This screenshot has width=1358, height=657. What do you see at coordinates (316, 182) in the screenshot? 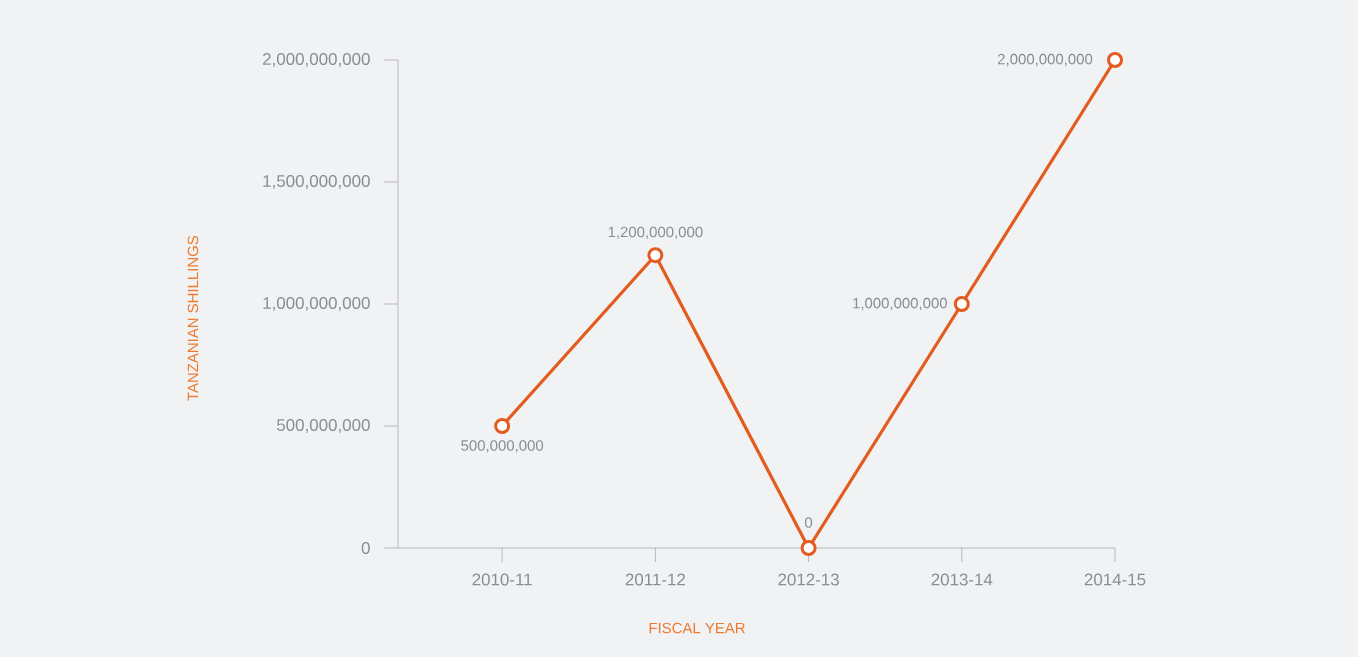
I see `y-tick-label: 1,500,000,000` at bounding box center [316, 182].